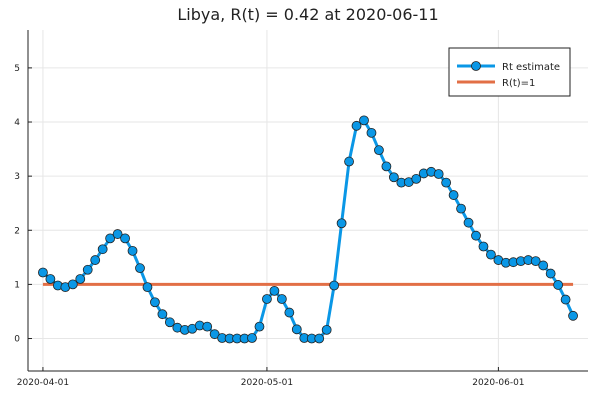  What do you see at coordinates (307, 14) in the screenshot?
I see `chart-title: Libya, R(t) = 0.42 at 2020-06-11` at bounding box center [307, 14].